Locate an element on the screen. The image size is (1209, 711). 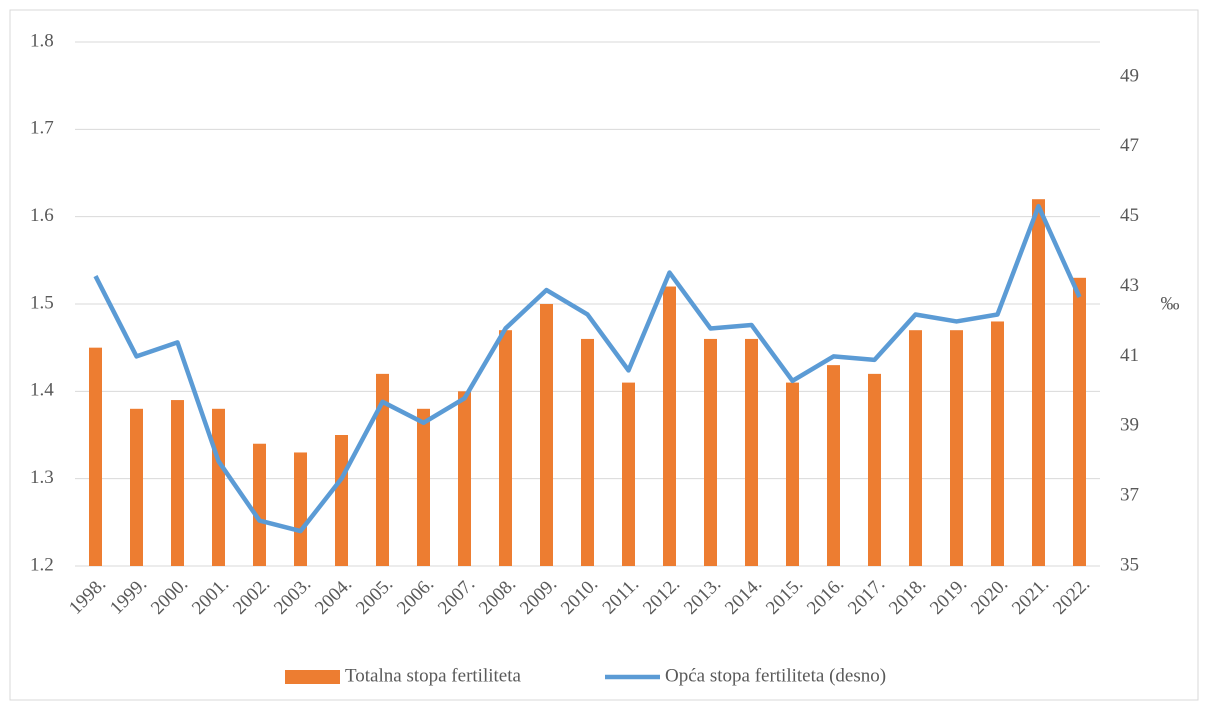
y2-axis-label: ‰ is located at coordinates (1170, 303).